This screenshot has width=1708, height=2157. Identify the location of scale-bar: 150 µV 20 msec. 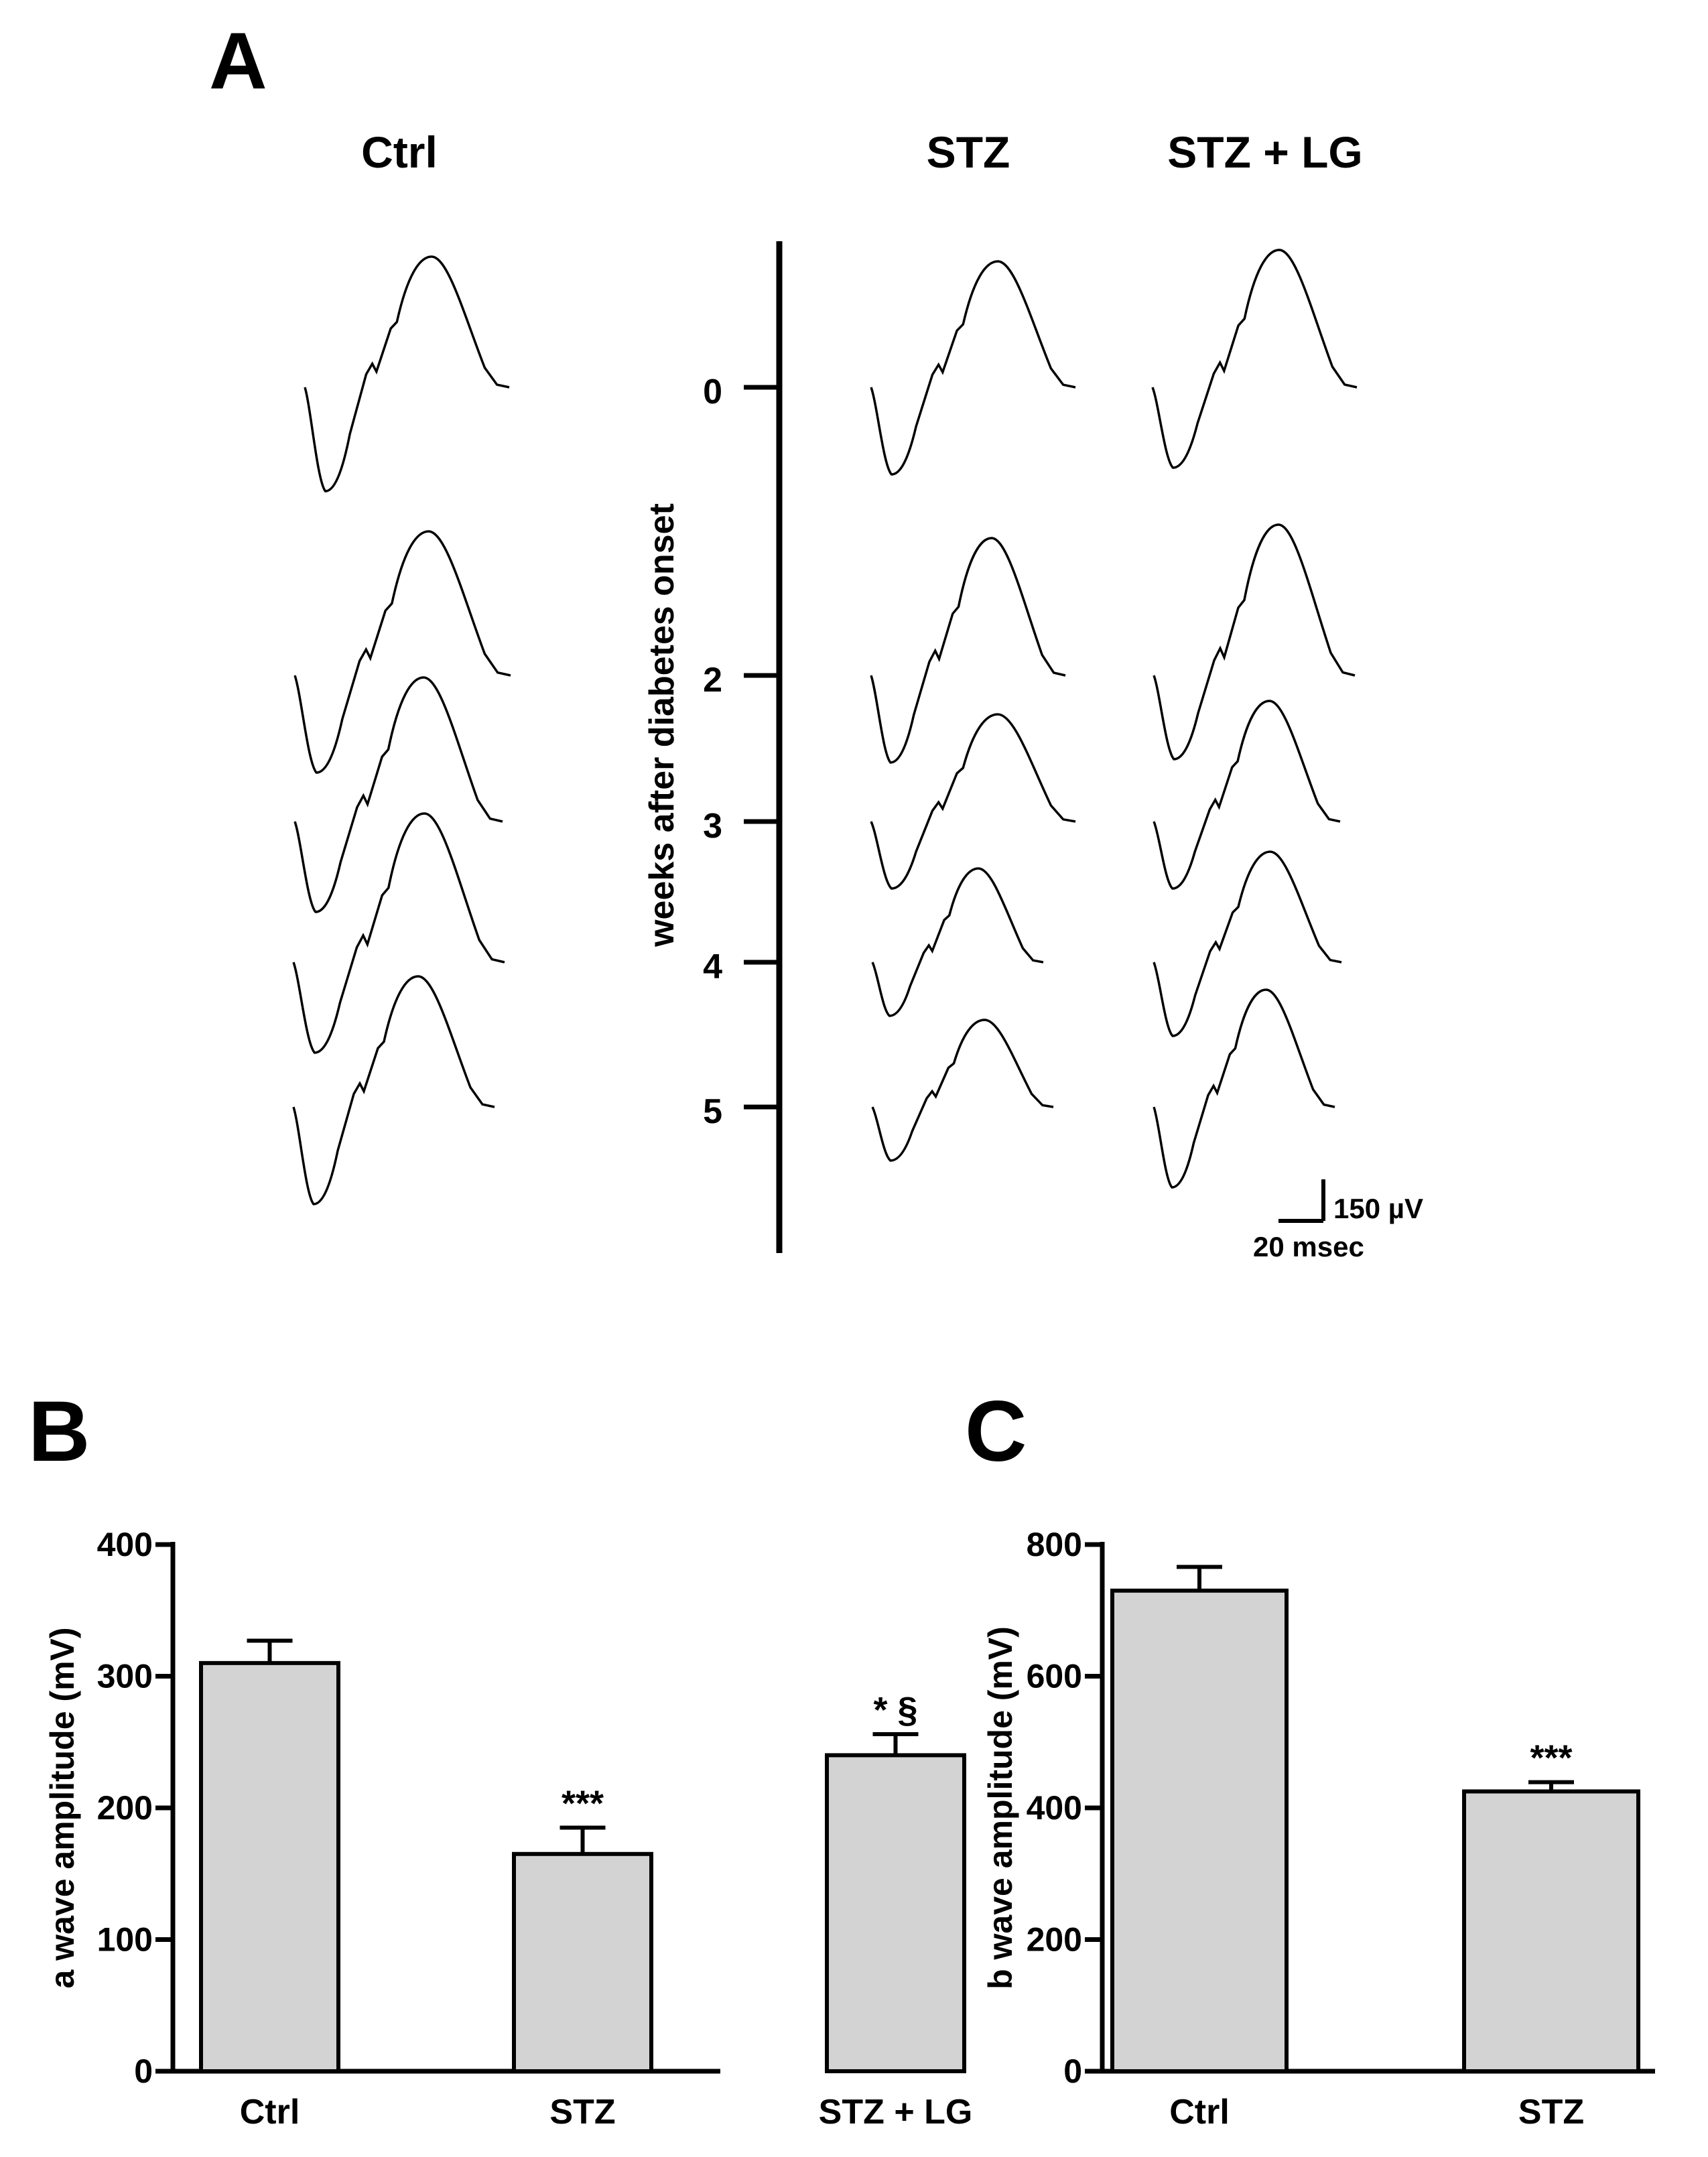
(1338, 1220).